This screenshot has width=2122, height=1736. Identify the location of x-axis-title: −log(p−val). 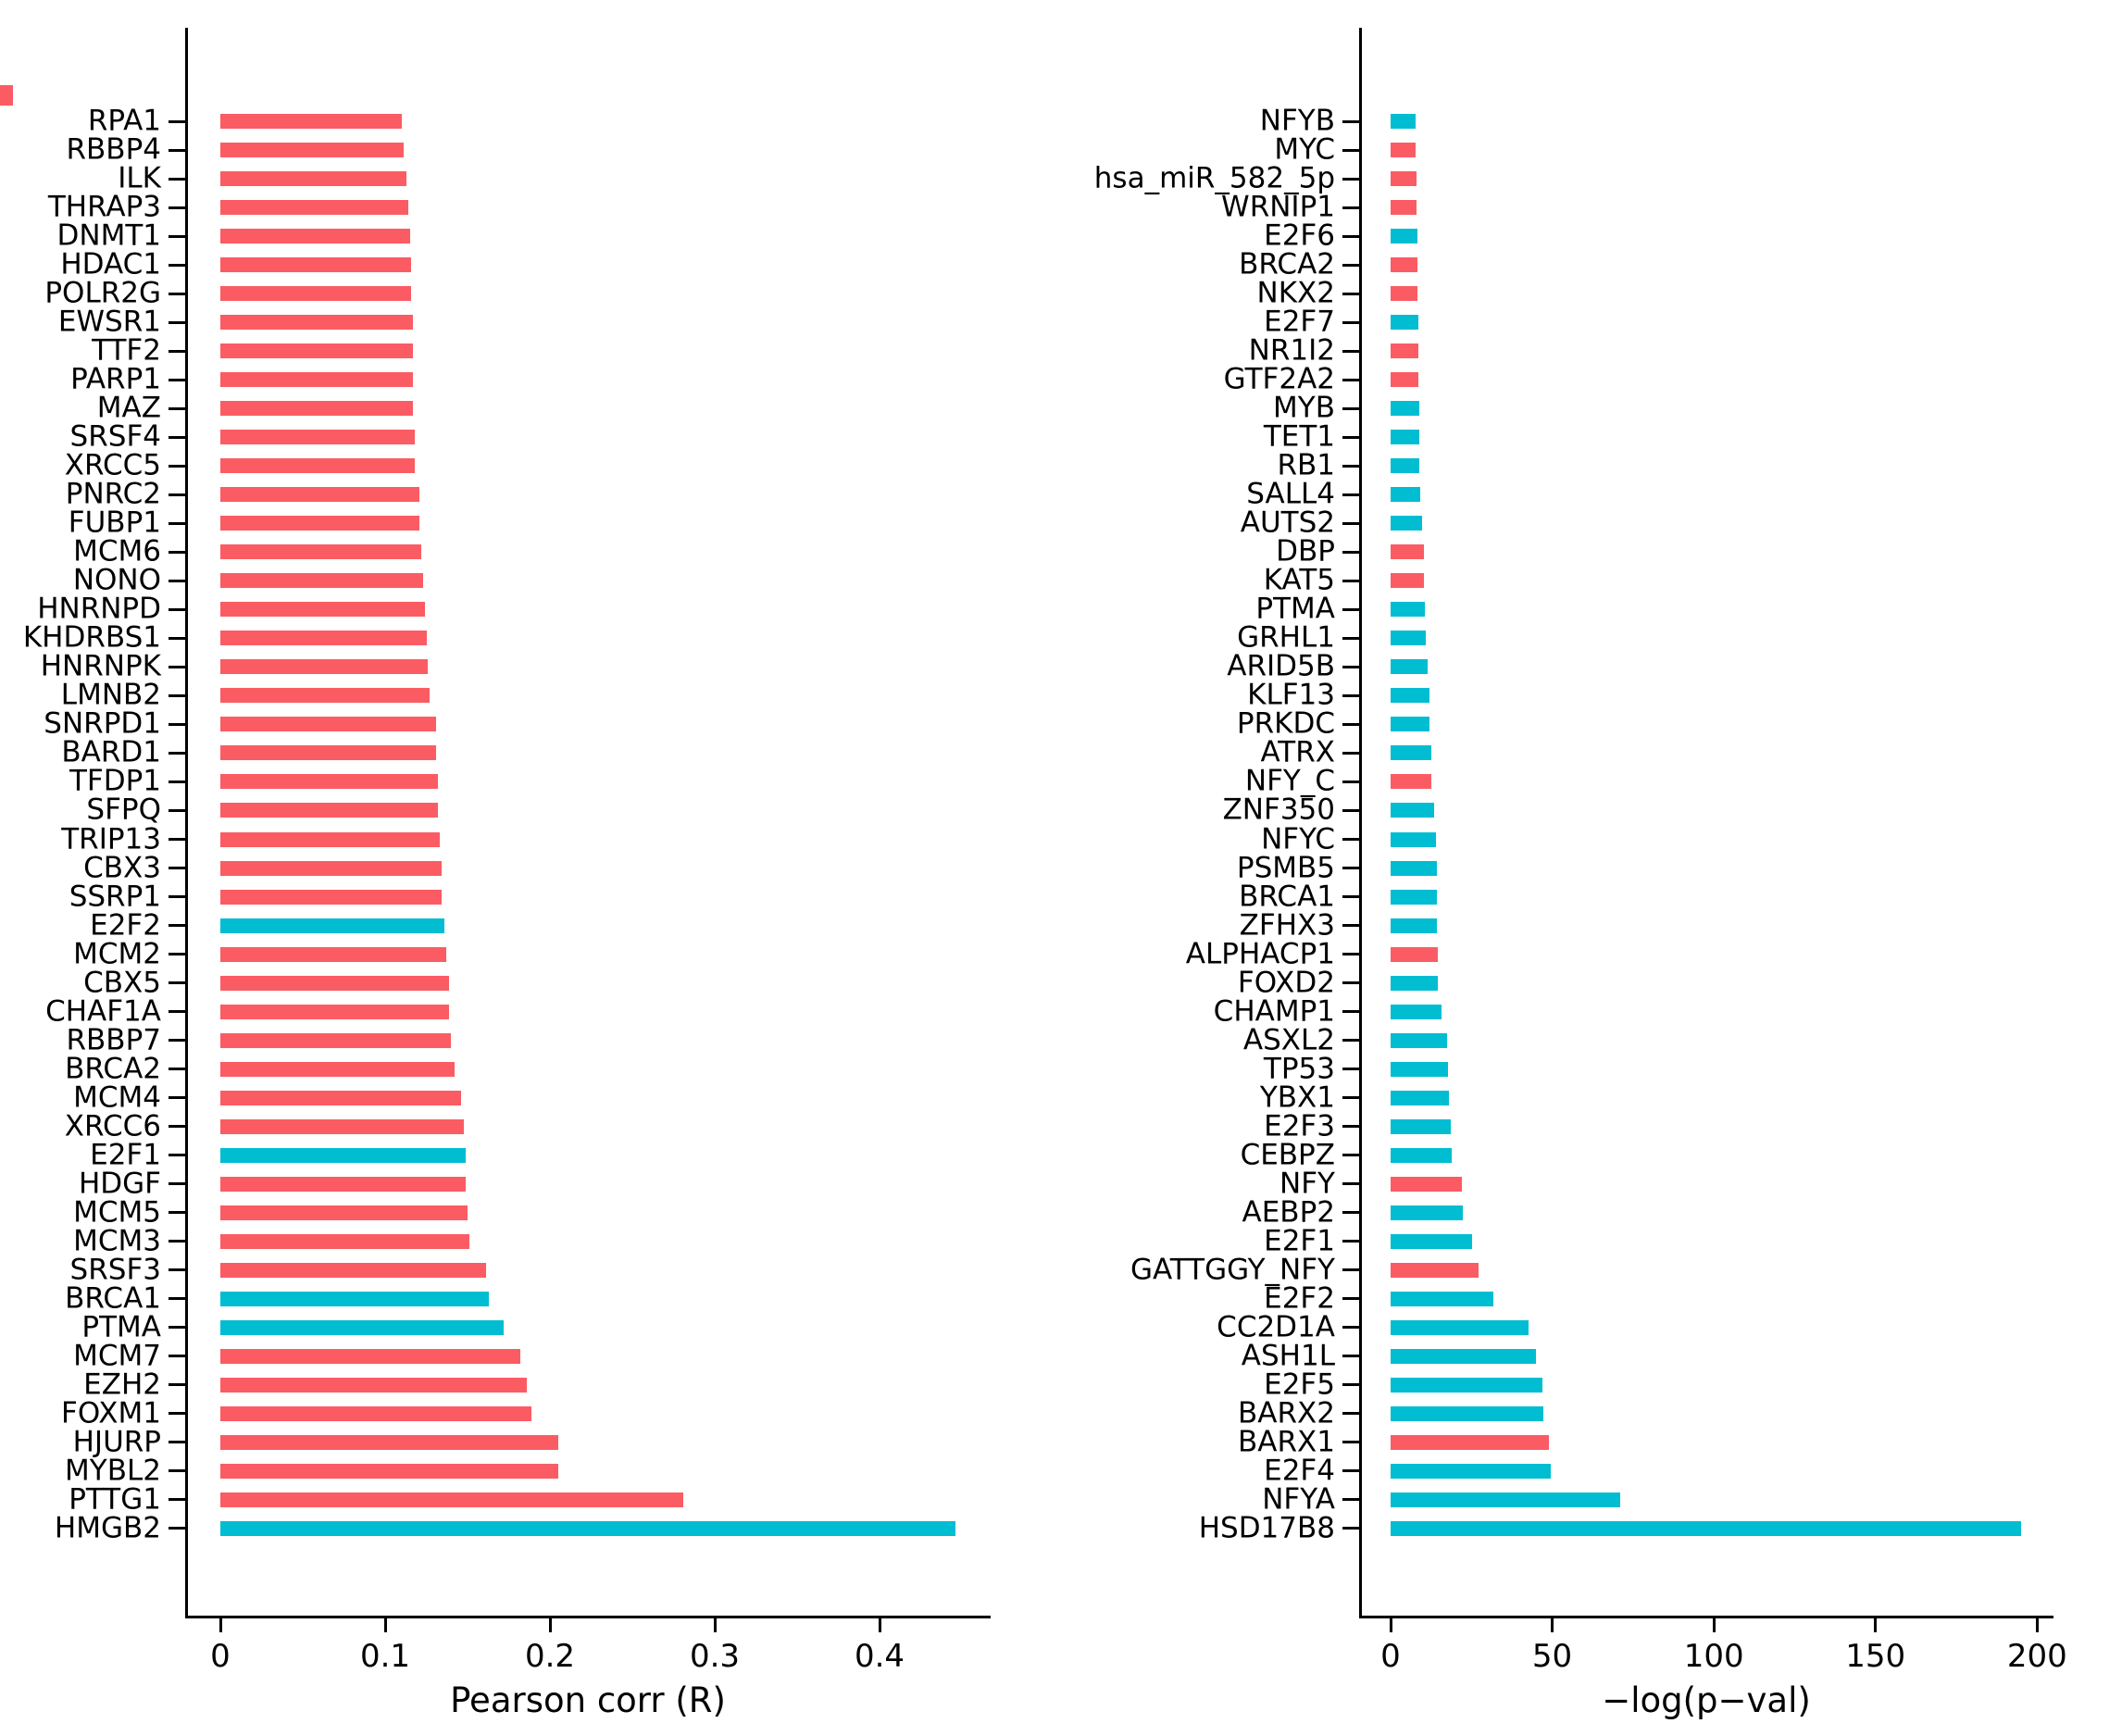
(1706, 1700).